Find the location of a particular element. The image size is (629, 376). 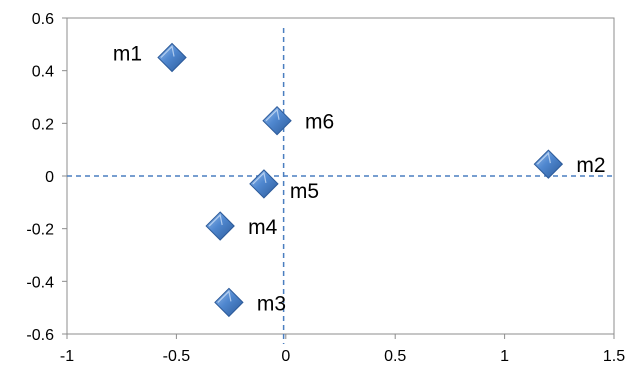

y-tick-label: -0.2 is located at coordinates (40, 230).